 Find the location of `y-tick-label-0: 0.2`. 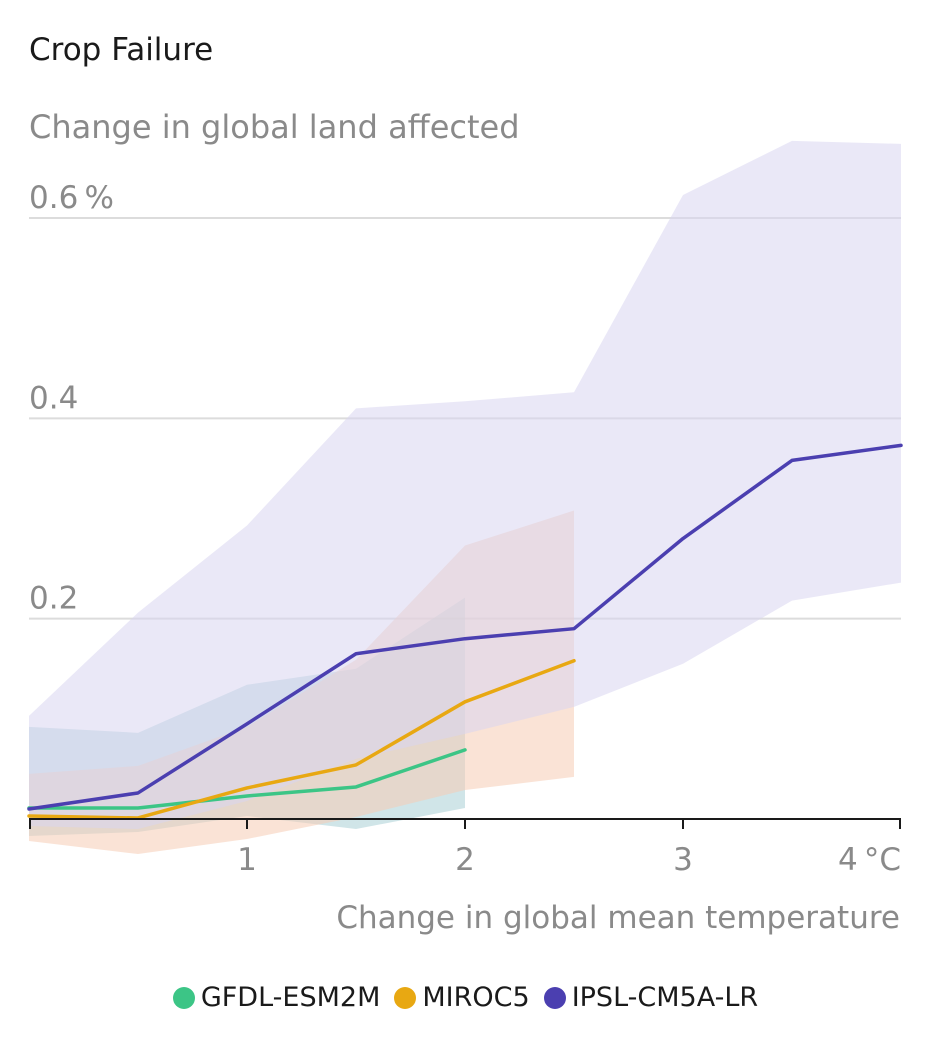

y-tick-label-0: 0.2 is located at coordinates (53, 599).